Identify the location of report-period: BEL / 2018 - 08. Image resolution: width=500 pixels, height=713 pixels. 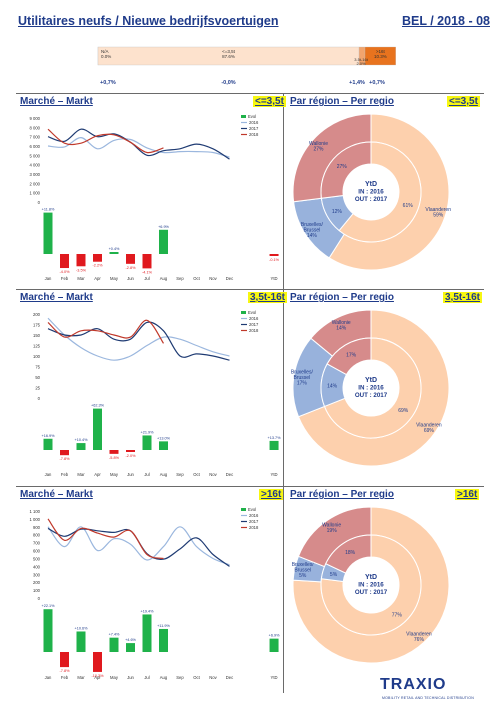
(445, 21).